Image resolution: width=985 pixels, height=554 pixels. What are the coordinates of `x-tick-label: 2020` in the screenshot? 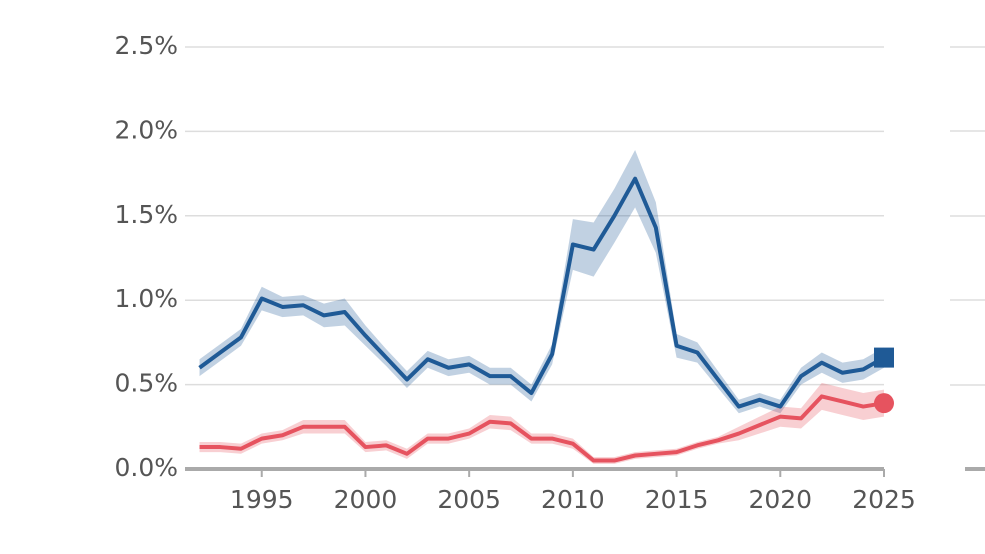 It's located at (780, 499).